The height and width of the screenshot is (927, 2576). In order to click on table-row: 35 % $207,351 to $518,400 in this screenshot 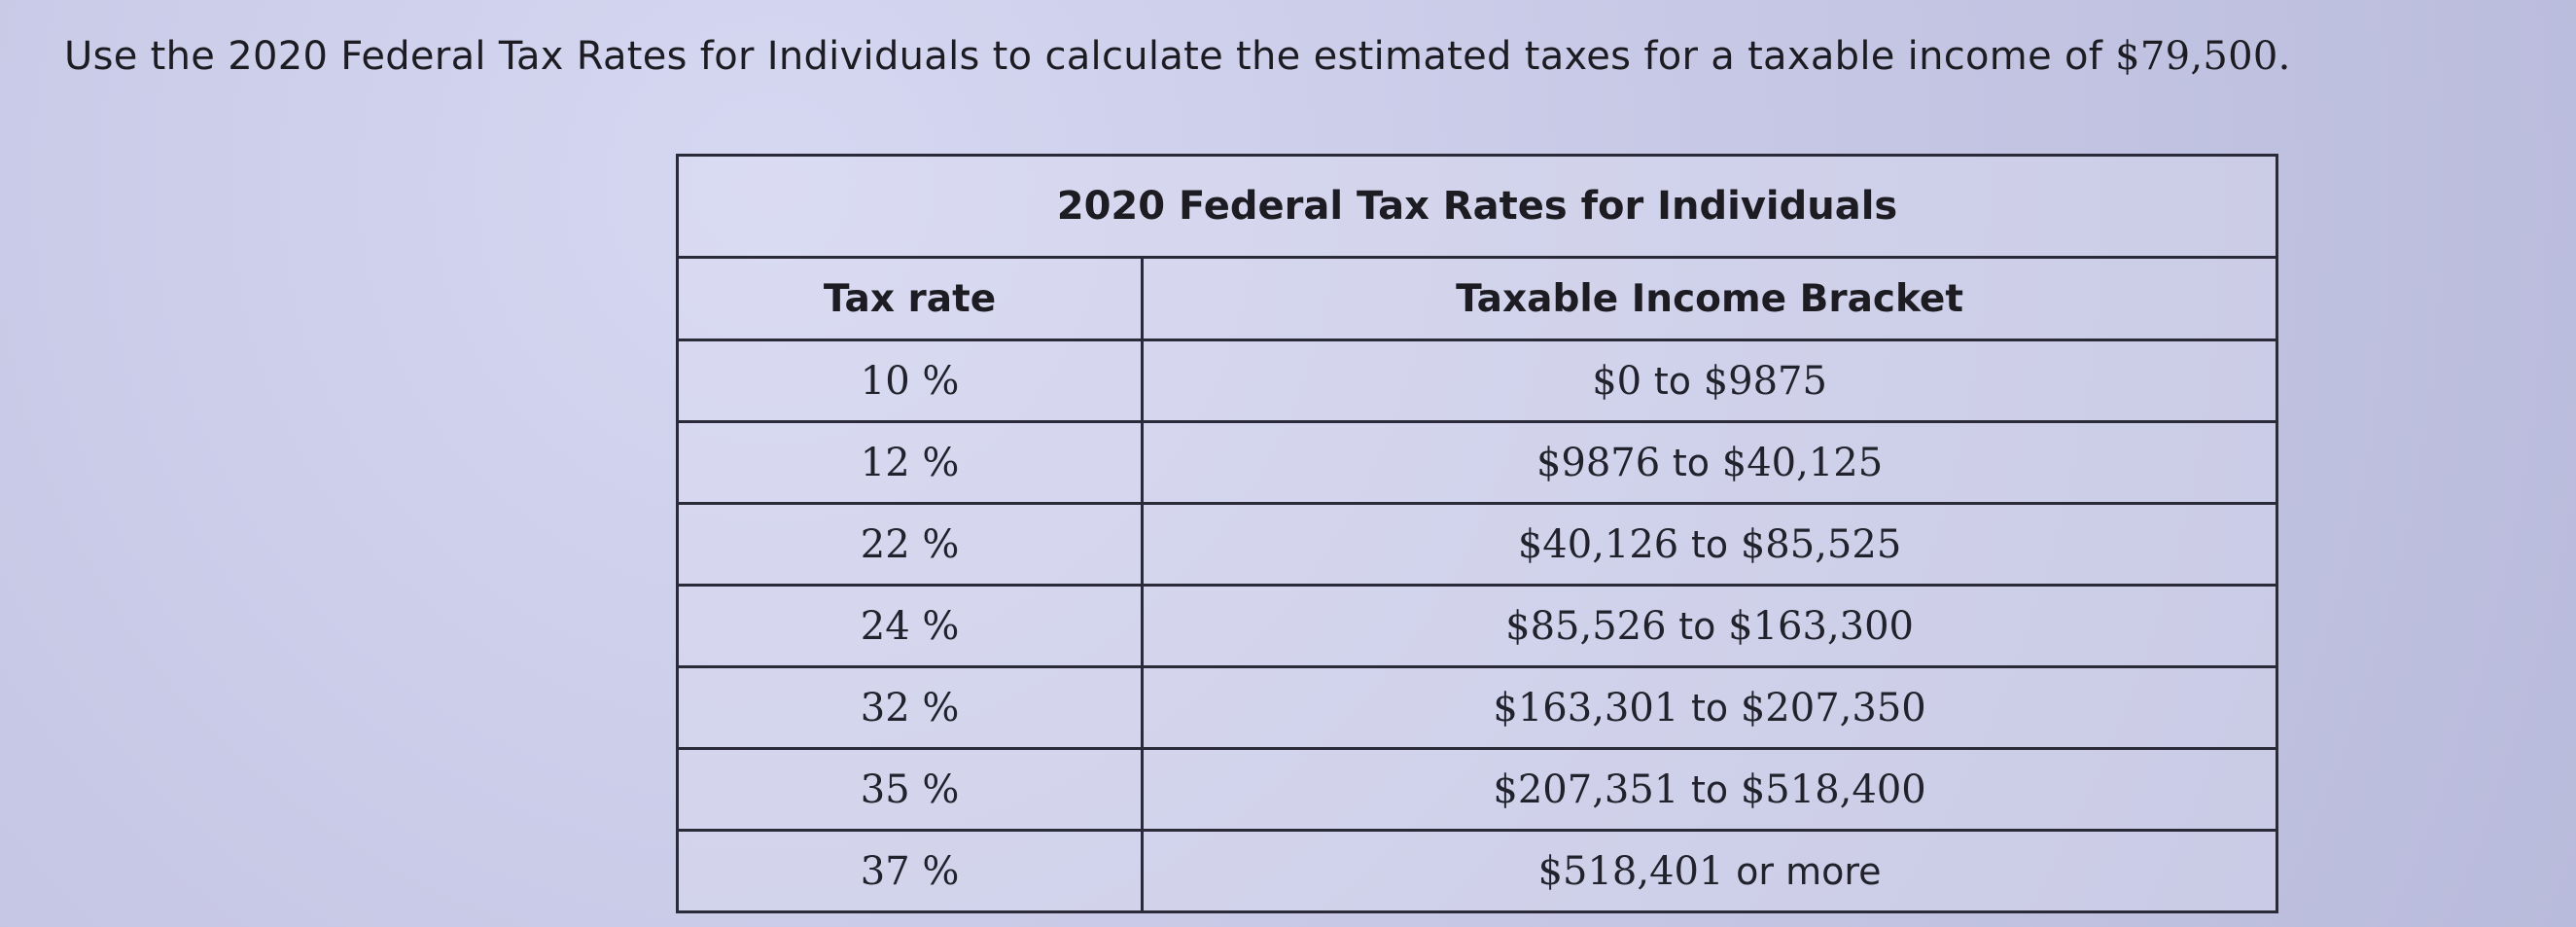, I will do `click(1477, 789)`.